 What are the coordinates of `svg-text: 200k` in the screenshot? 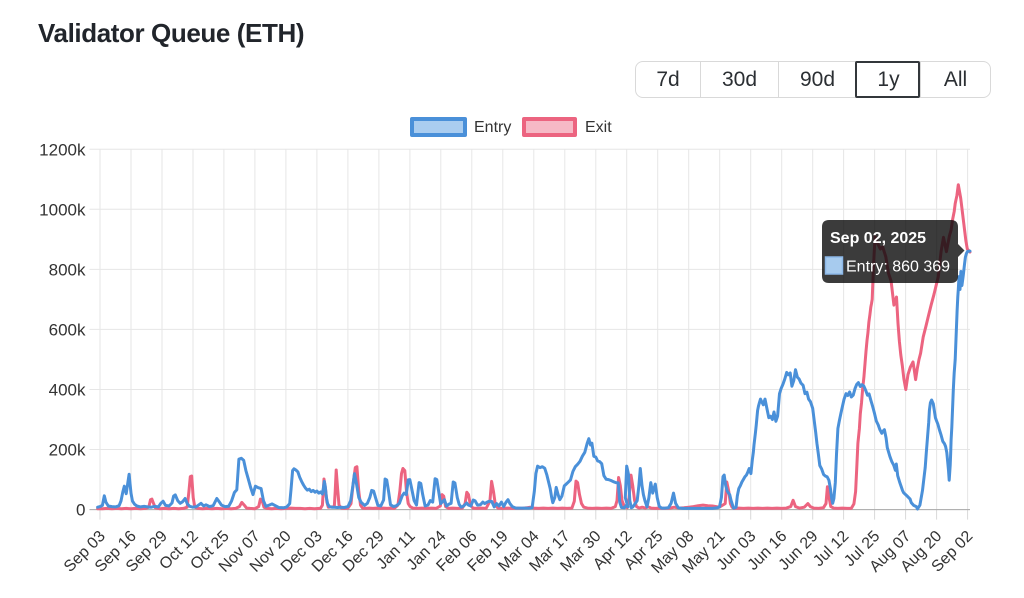 It's located at (67, 450).